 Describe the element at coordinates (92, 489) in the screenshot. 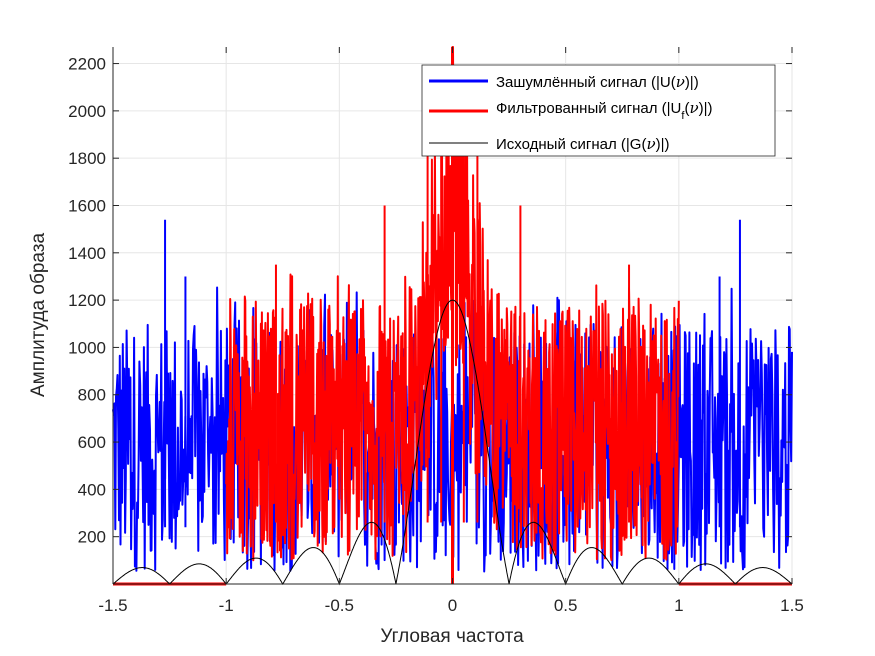

I see `y-tick-label: 400` at that location.